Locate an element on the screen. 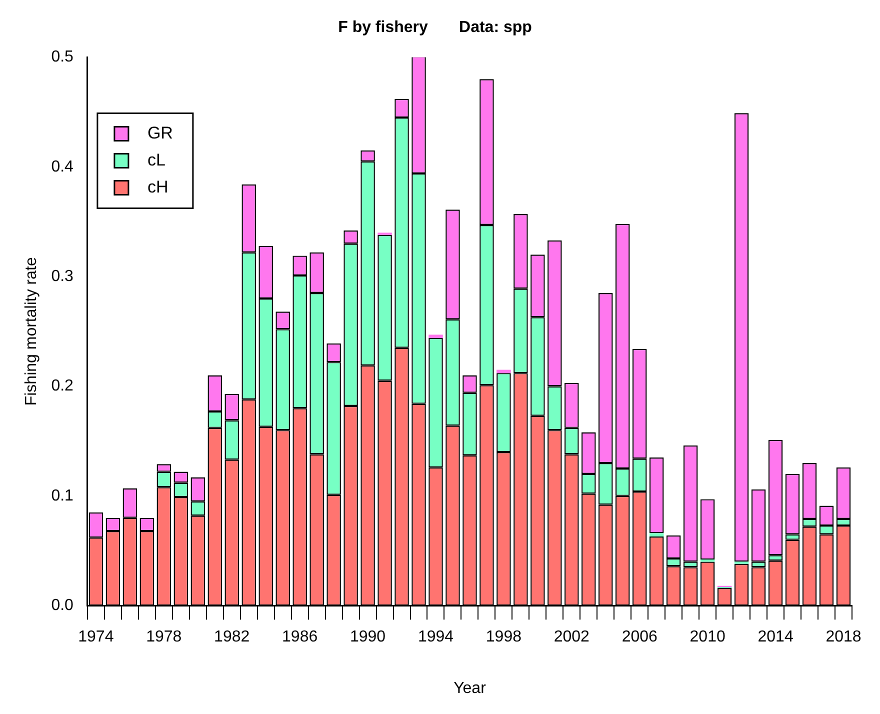  y-tick-label: 0.2 is located at coordinates (62, 386).